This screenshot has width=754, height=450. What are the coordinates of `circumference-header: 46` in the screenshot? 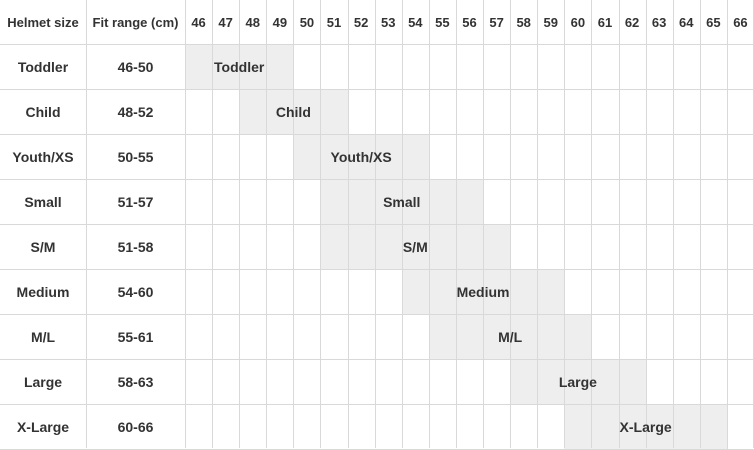 It's located at (198, 22).